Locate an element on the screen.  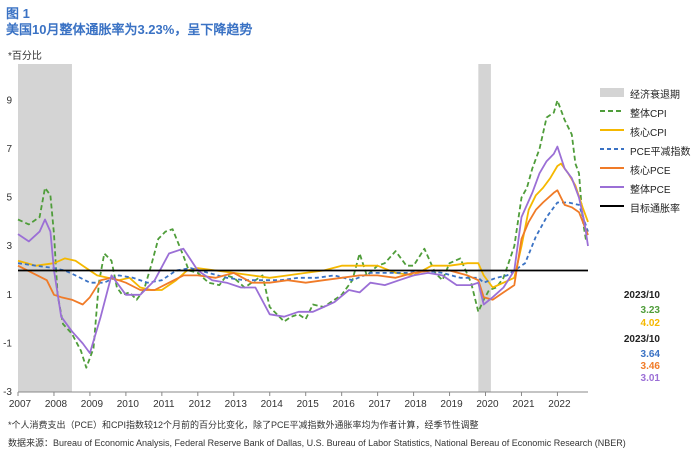
legend-swatch-pce-deflator is located at coordinates (612, 149).